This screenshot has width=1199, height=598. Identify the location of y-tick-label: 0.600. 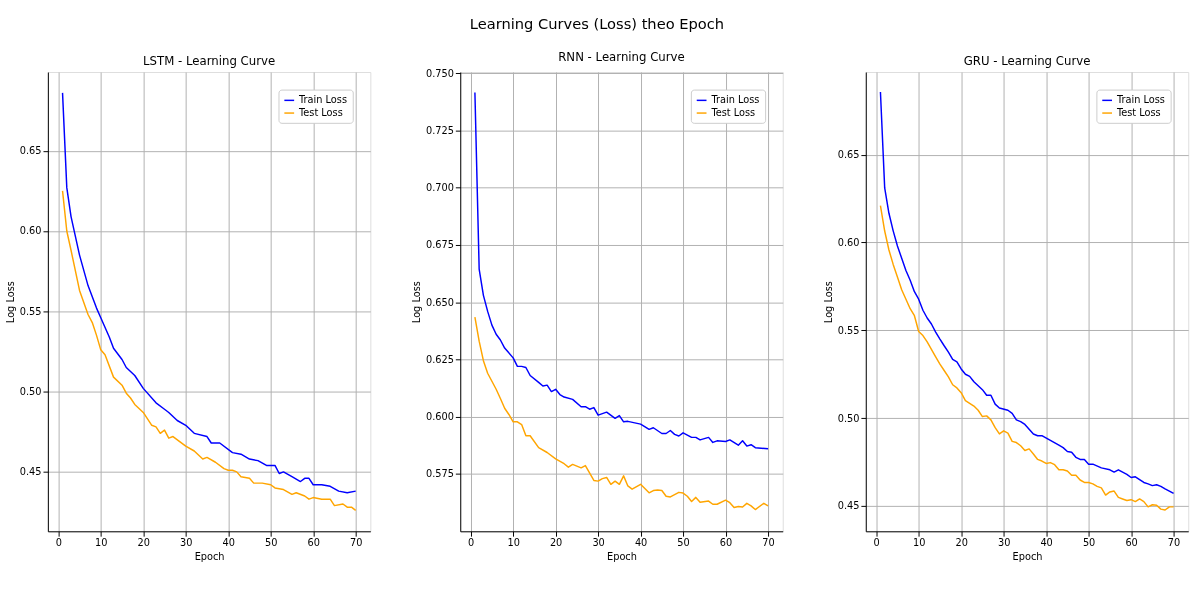
(439, 417).